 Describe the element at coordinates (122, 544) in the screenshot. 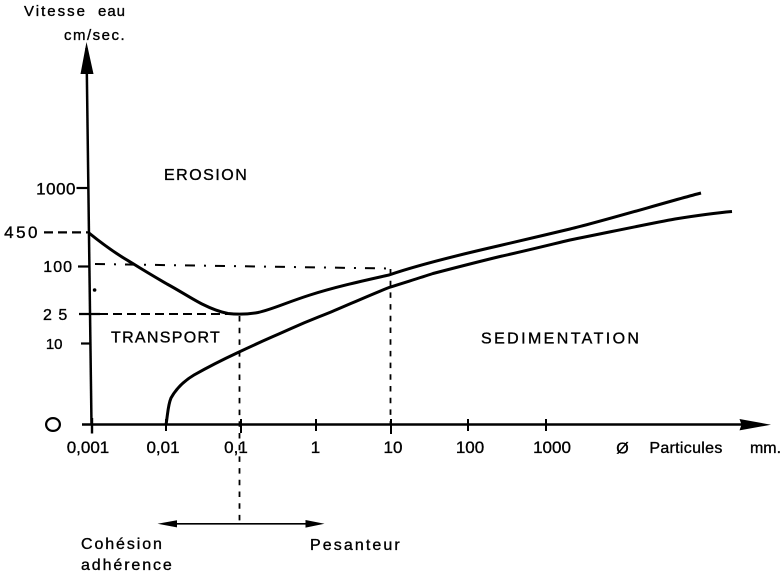

I see `svg-text: Cohésion` at that location.